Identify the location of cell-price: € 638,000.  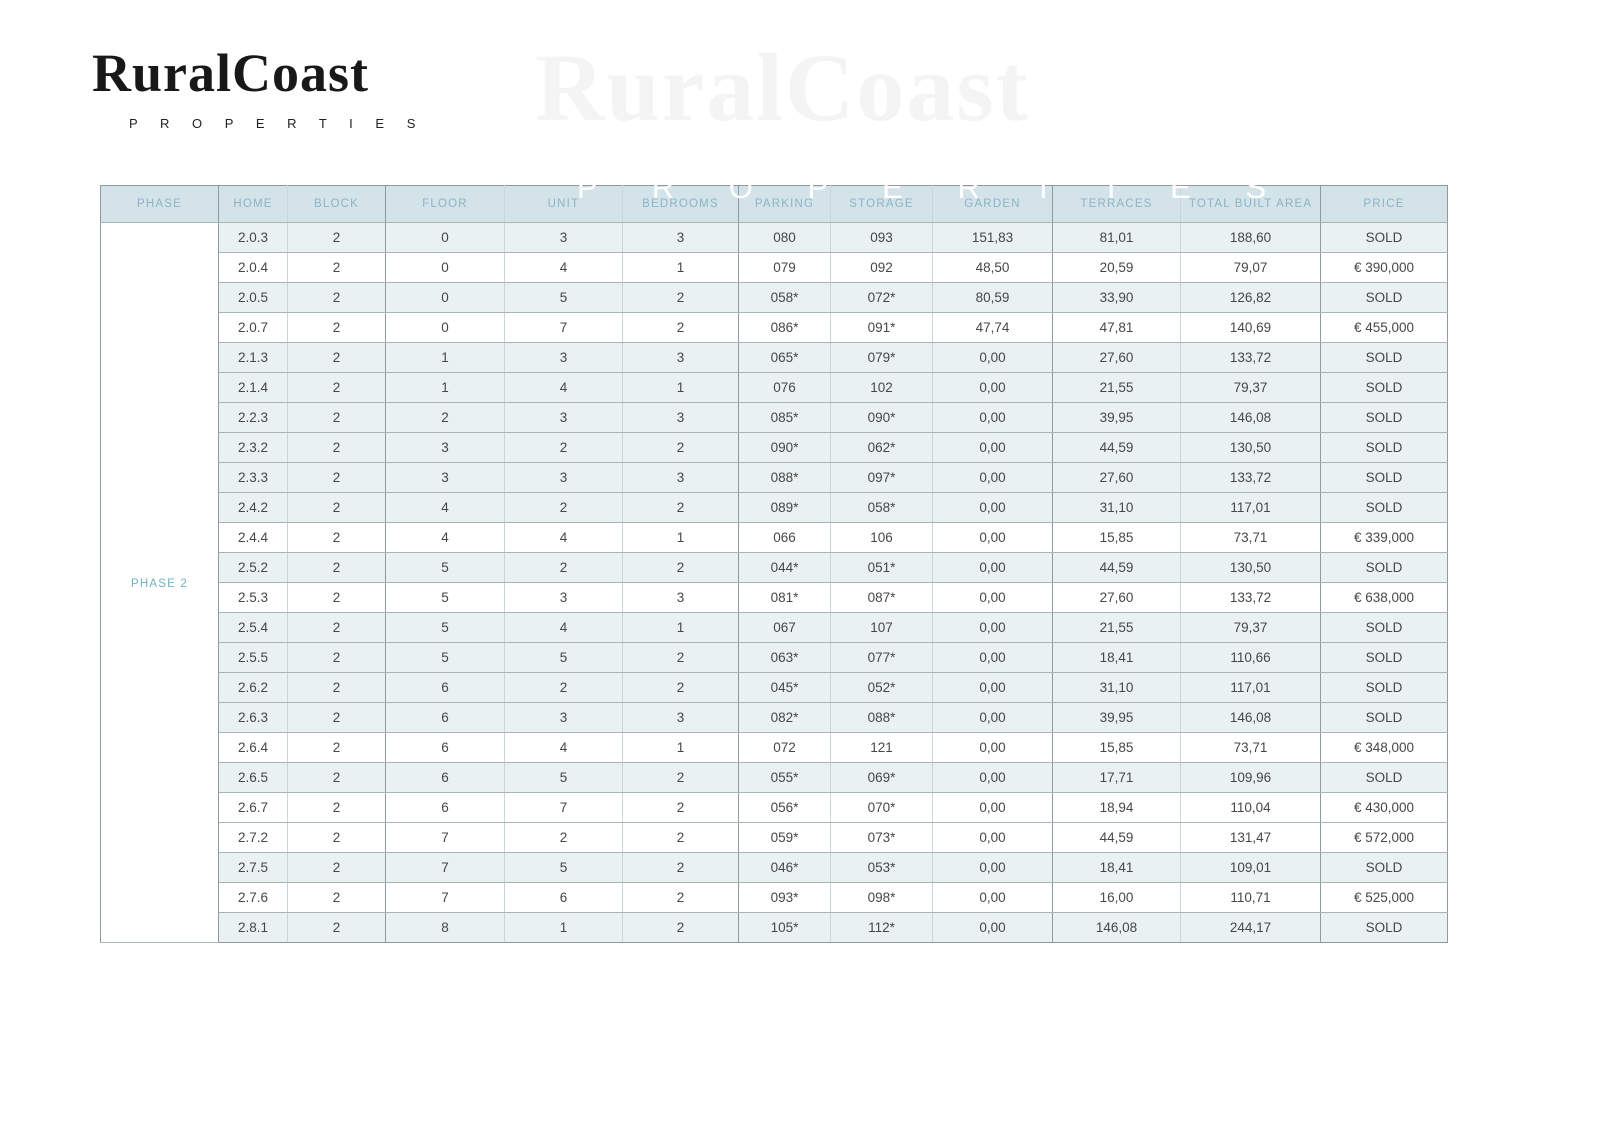
(1384, 597).